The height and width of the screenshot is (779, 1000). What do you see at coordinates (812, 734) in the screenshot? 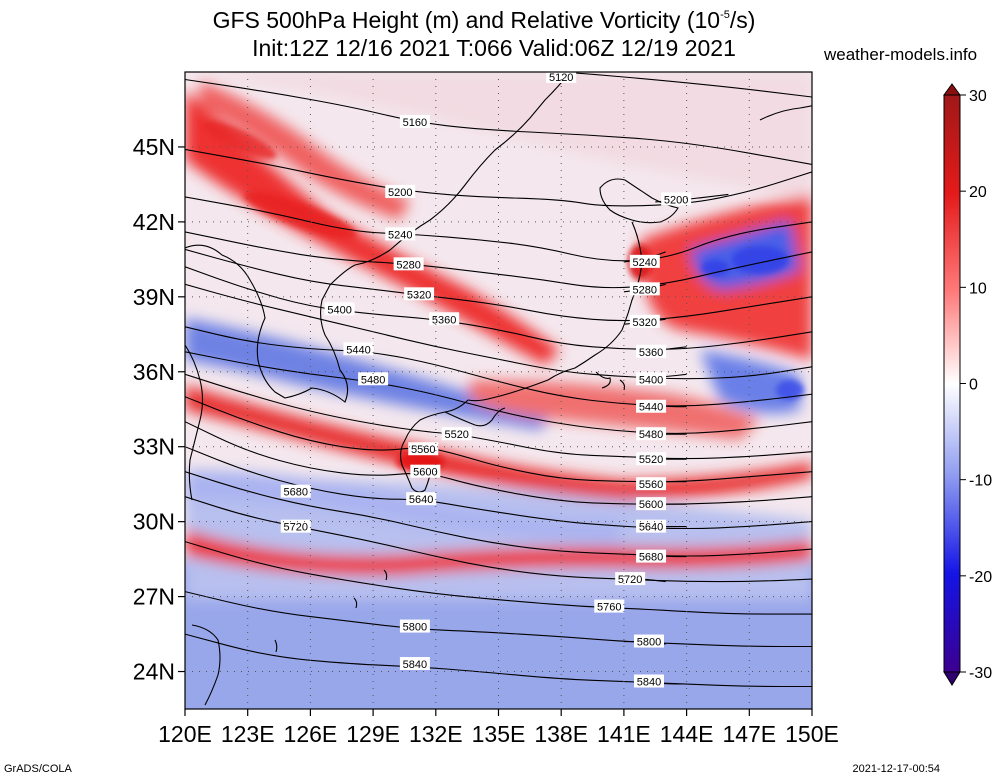
I see `lon-tick-label: 150E` at bounding box center [812, 734].